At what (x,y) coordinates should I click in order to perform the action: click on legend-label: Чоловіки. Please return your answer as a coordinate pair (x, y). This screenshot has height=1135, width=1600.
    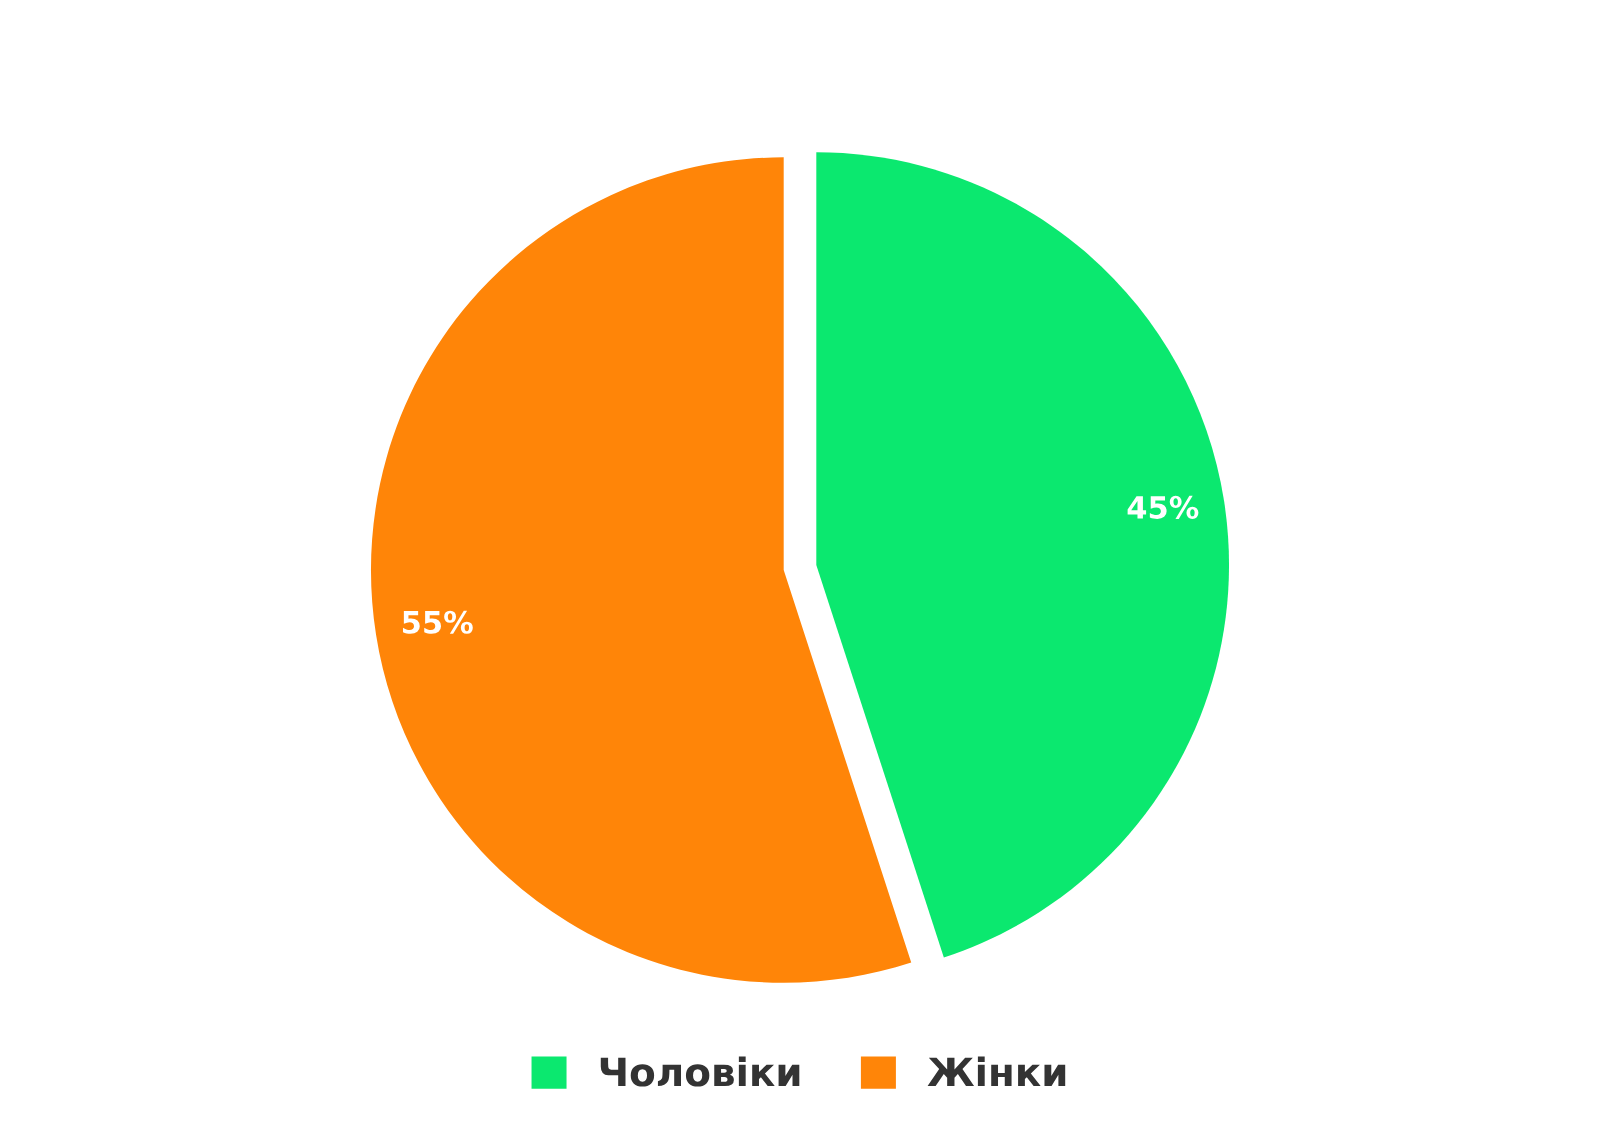
    Looking at the image, I should click on (700, 1071).